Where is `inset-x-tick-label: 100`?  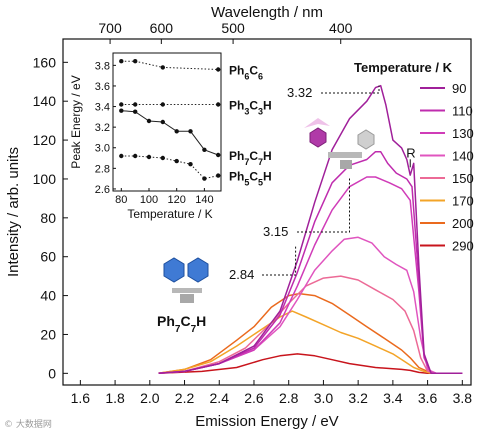
inset-x-tick-label: 100 is located at coordinates (149, 200).